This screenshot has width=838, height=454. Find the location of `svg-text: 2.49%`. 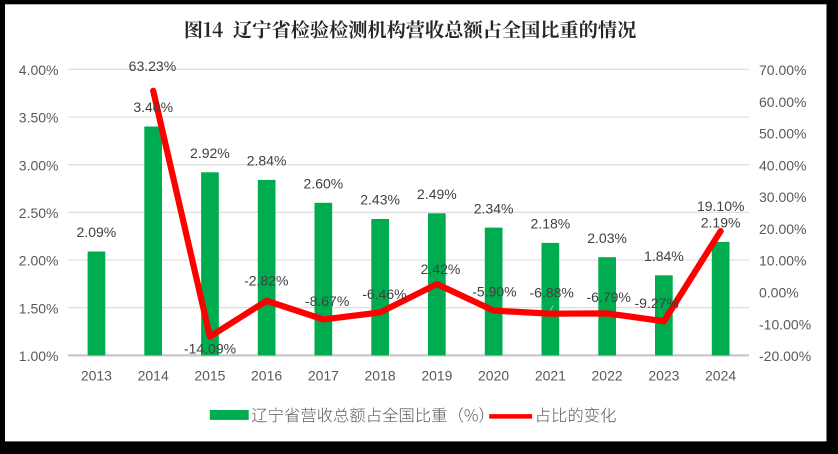

svg-text: 2.49% is located at coordinates (437, 194).